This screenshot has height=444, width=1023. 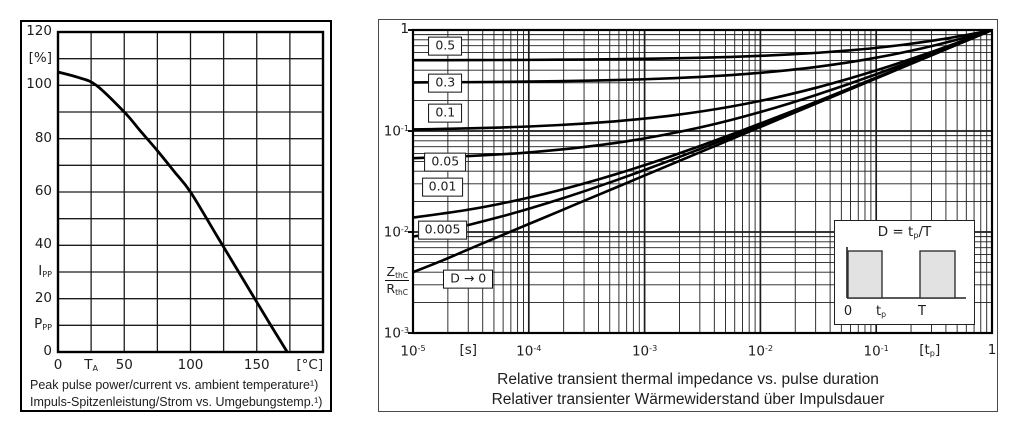 I want to click on x-tick-label: 100, so click(x=190, y=365).